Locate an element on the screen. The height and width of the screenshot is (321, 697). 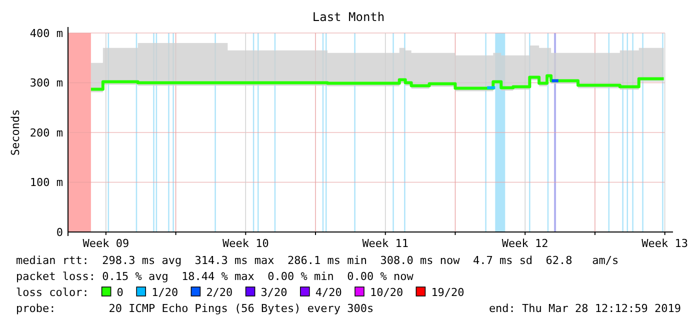
legend-label: 4/20 is located at coordinates (328, 292).